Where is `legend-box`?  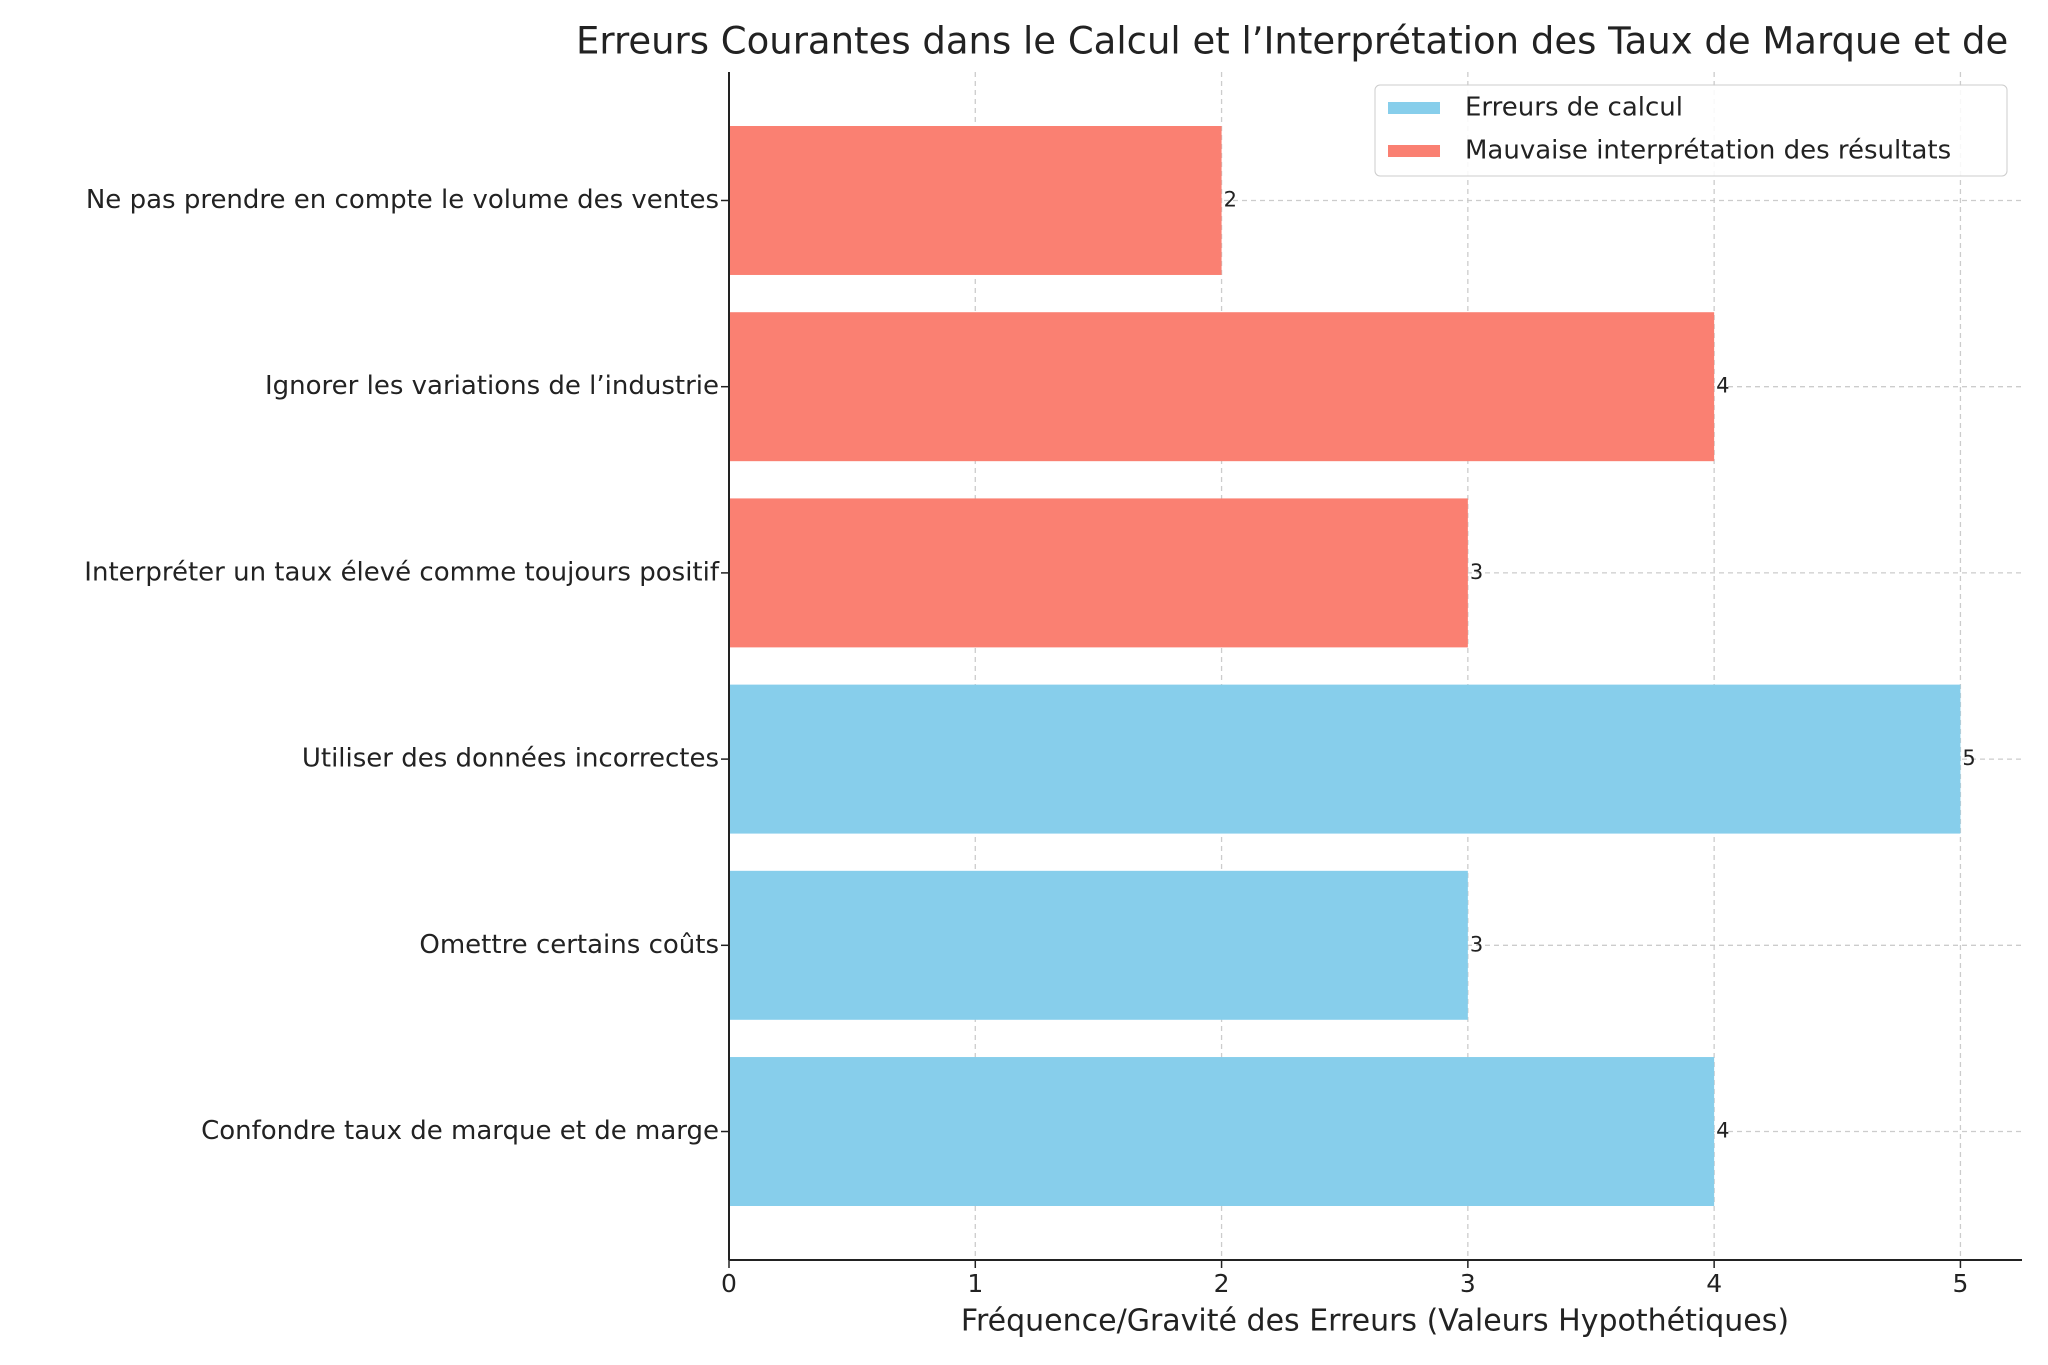
legend-box is located at coordinates (1691, 130).